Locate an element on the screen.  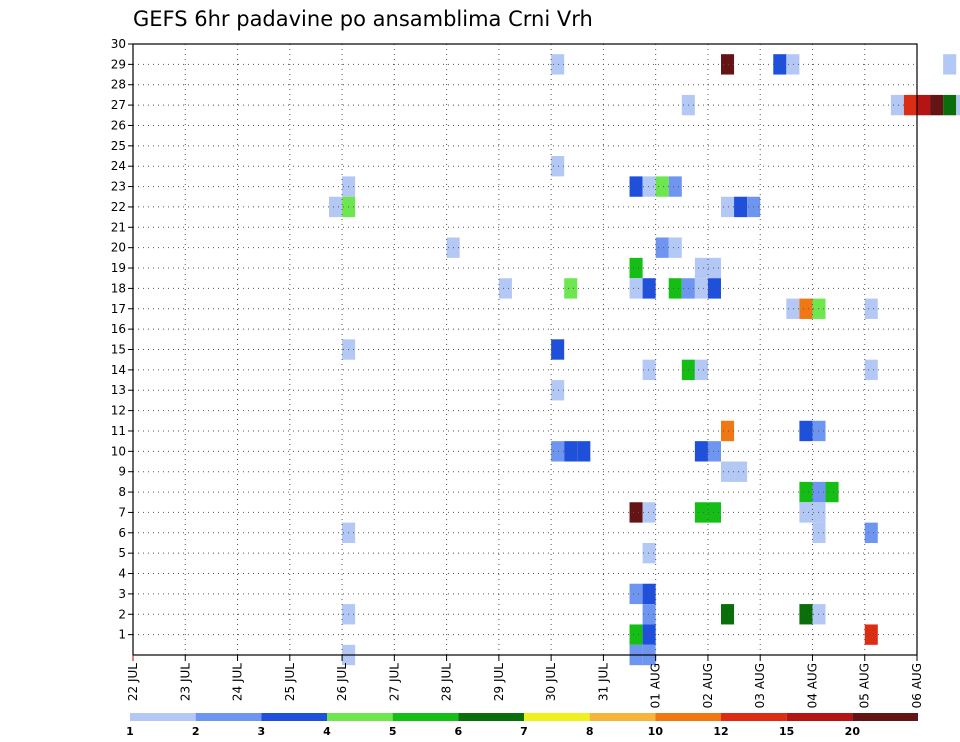
y-tick-label: 16 is located at coordinates (118, 329).